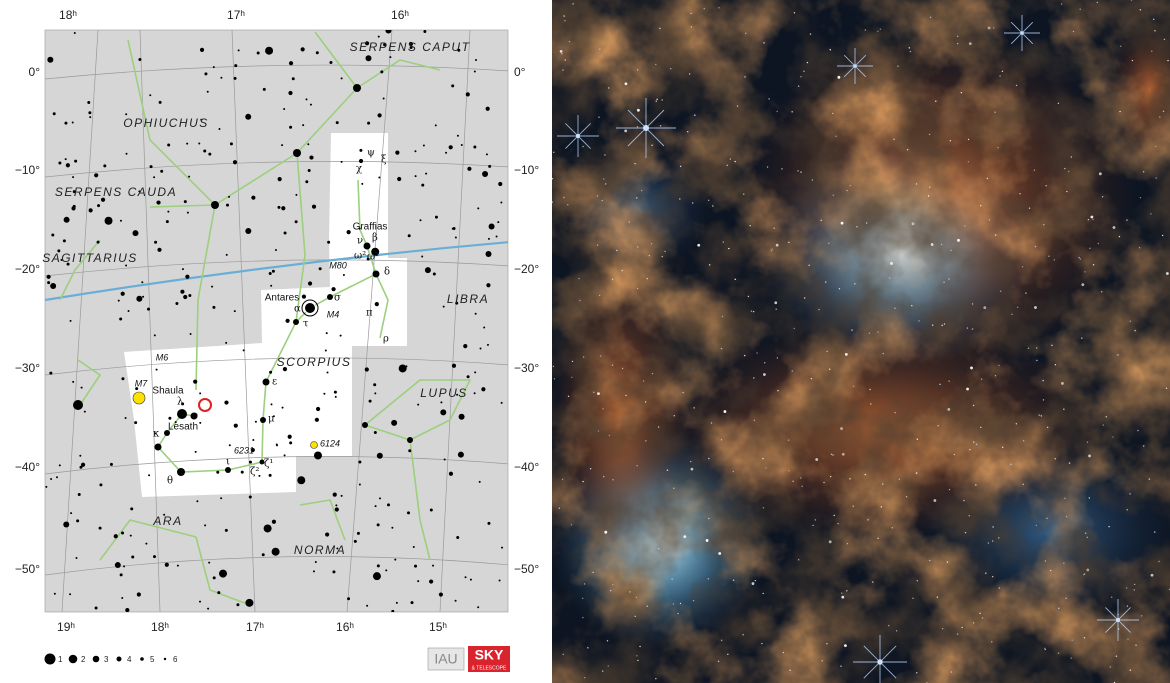 The width and height of the screenshot is (1170, 683). Describe the element at coordinates (274, 382) in the screenshot. I see `greek-letter: ε` at that location.